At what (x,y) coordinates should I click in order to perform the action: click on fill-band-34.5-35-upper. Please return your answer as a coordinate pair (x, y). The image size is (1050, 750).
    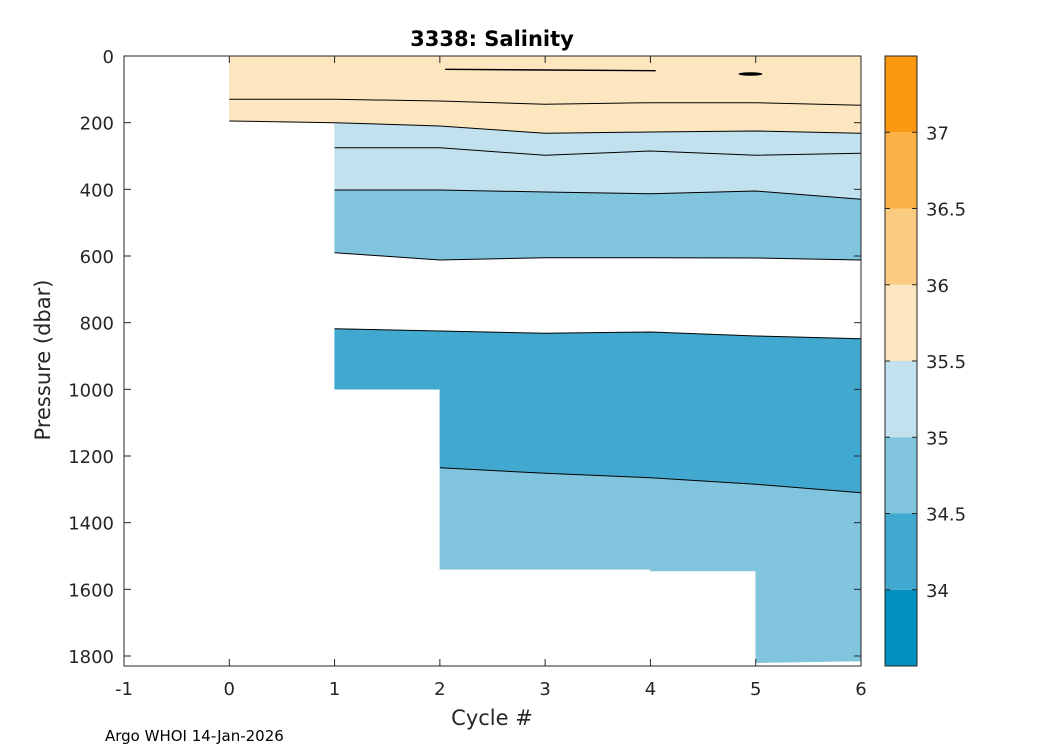
    Looking at the image, I should click on (598, 225).